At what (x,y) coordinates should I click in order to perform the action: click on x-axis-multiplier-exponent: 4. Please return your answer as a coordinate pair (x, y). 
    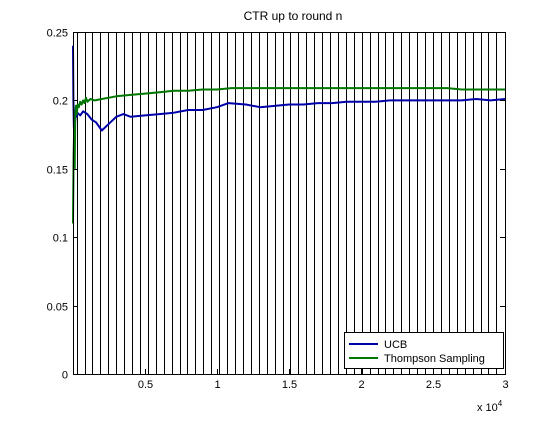
    Looking at the image, I should click on (500, 403).